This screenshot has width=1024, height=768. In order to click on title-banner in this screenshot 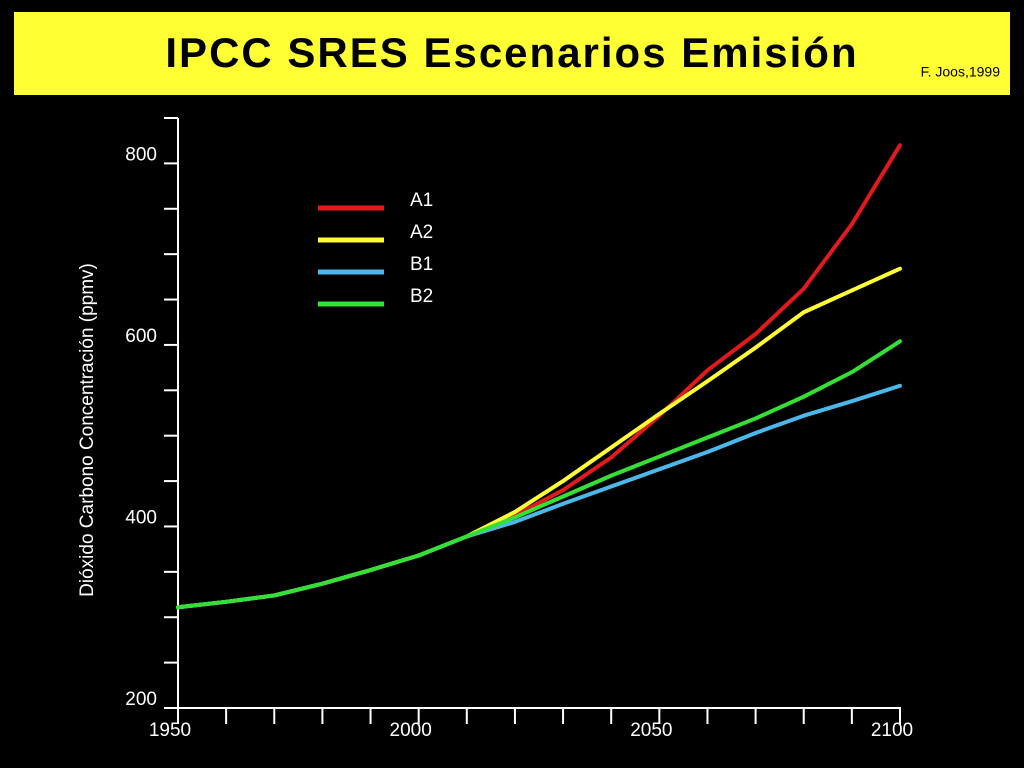, I will do `click(512, 53)`.